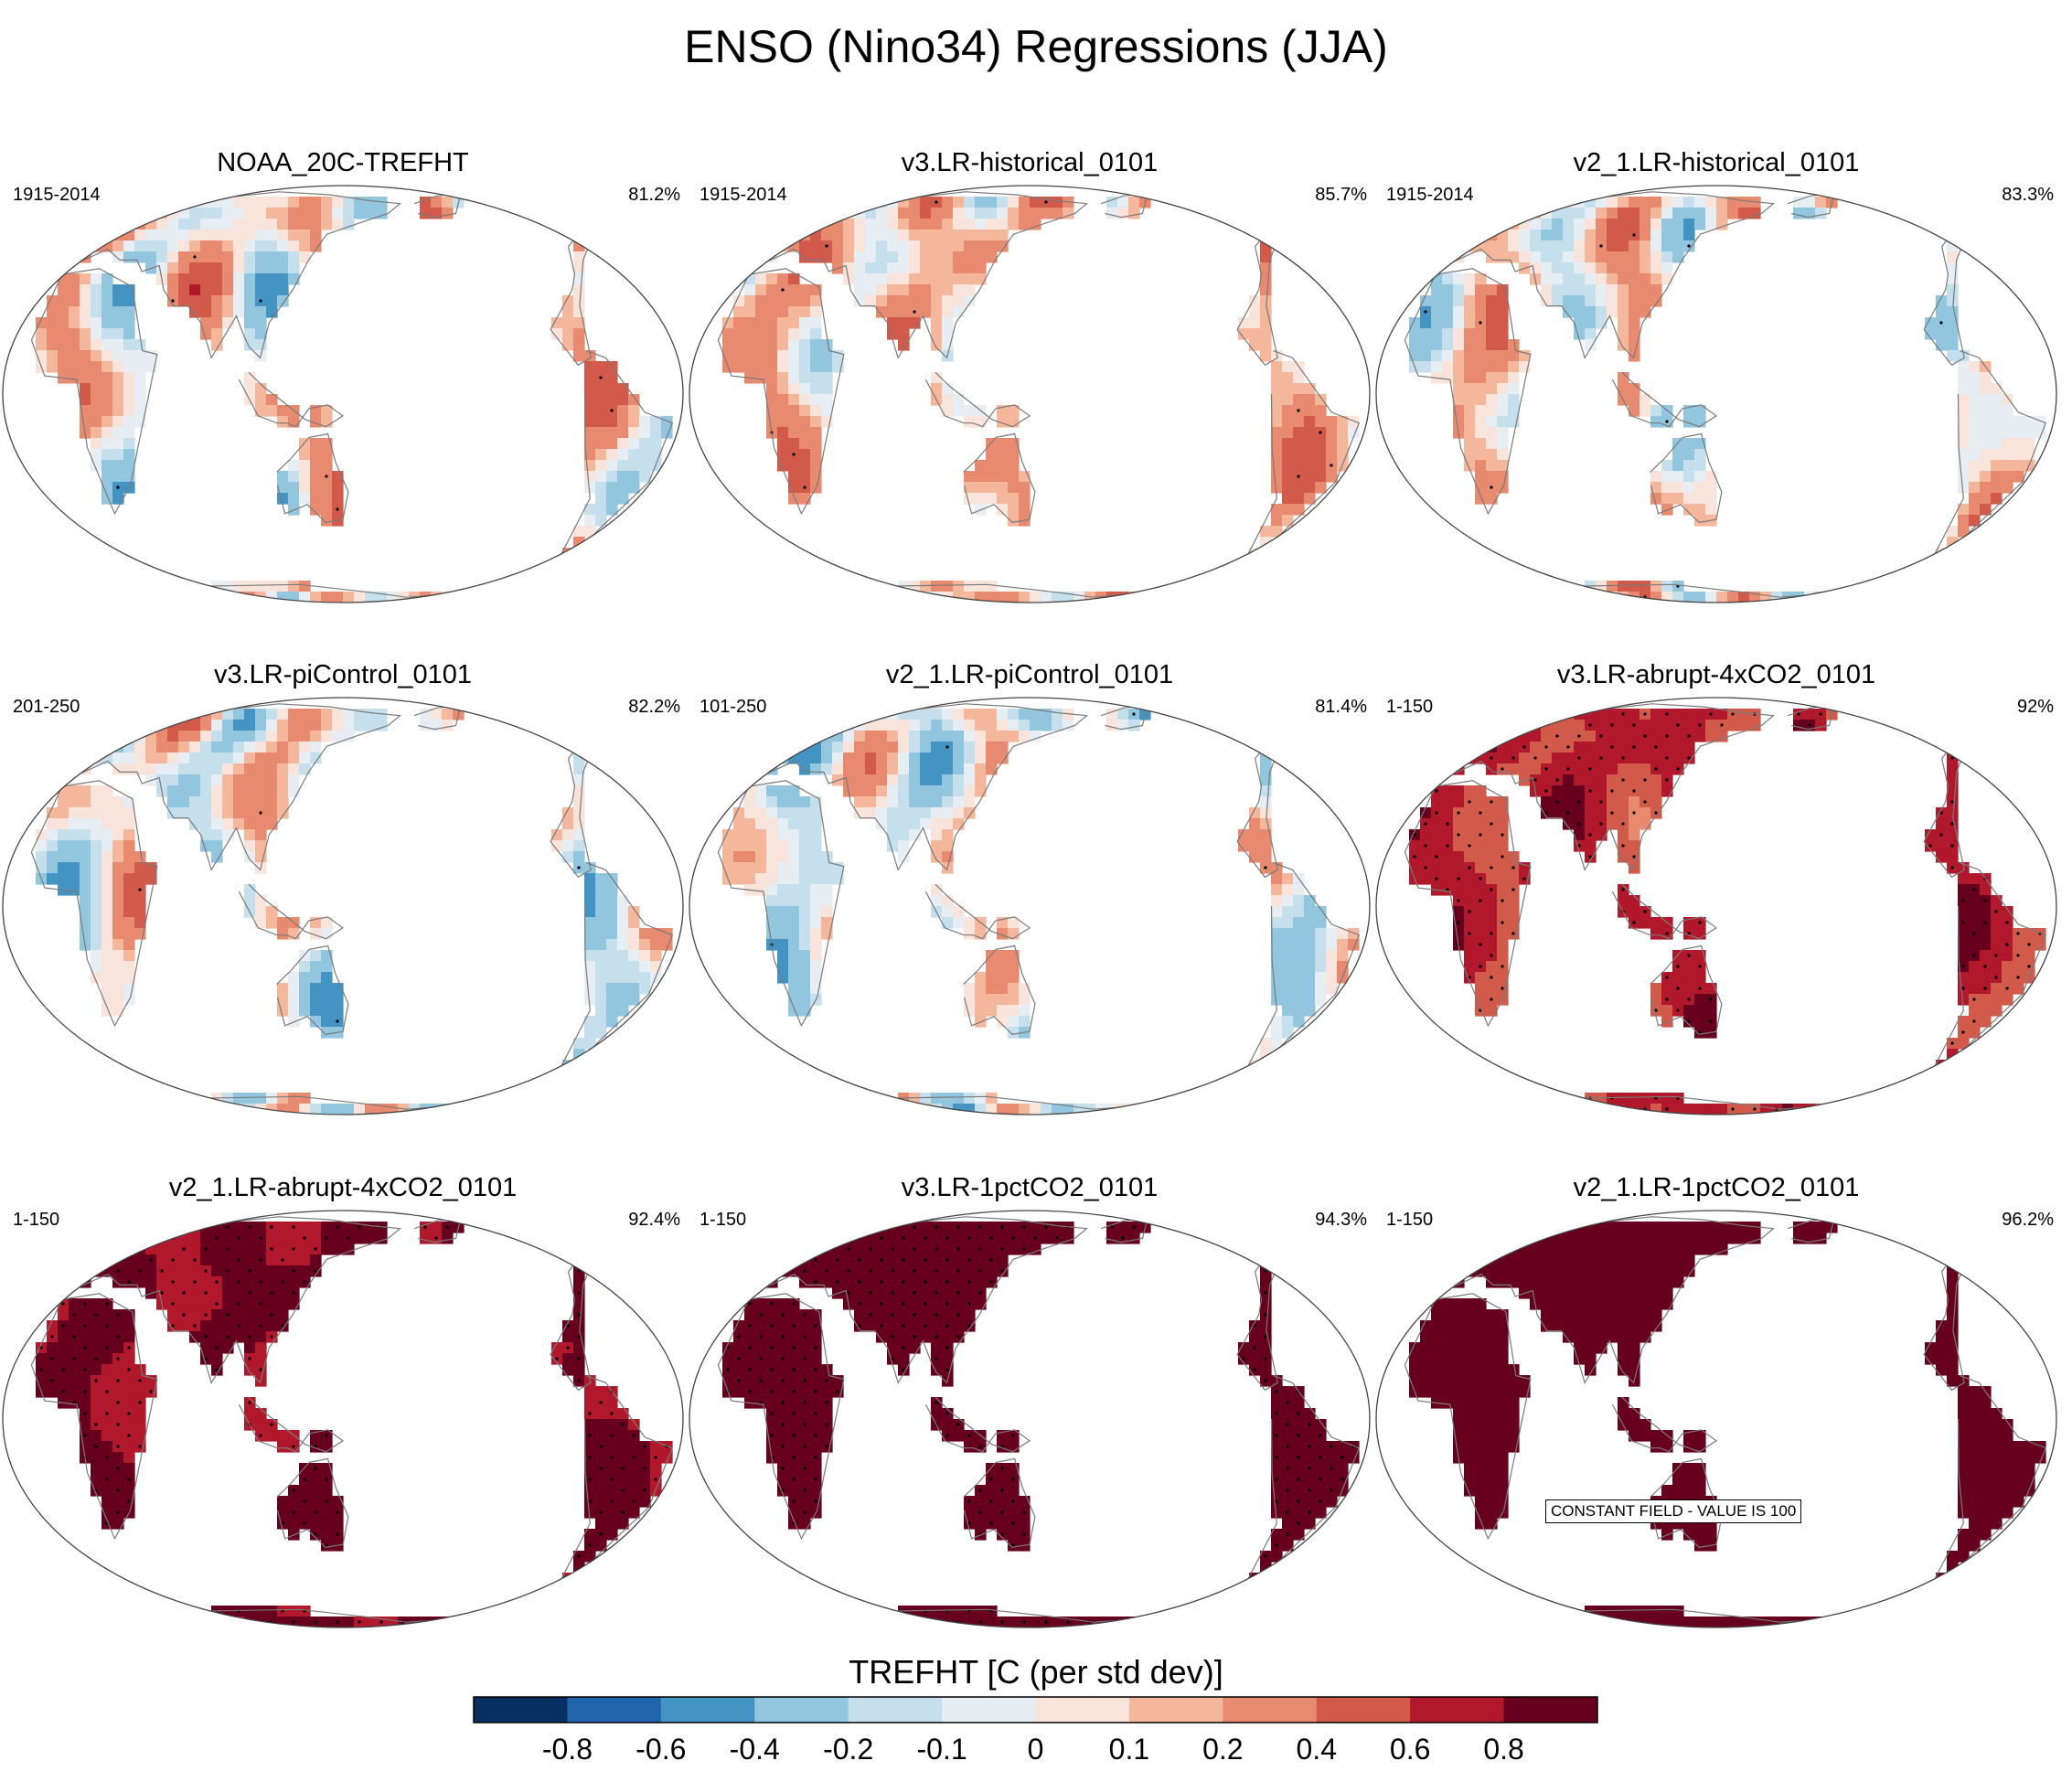 The image size is (2072, 1782). What do you see at coordinates (654, 1220) in the screenshot?
I see `panel-pattern-correlation: 92.4%` at bounding box center [654, 1220].